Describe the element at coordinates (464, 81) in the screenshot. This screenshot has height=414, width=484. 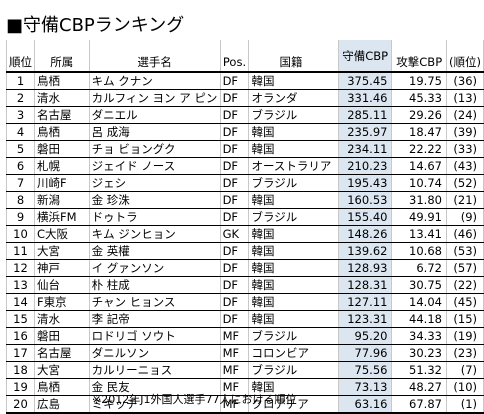
I see `cell-attack-rank: (36)` at that location.